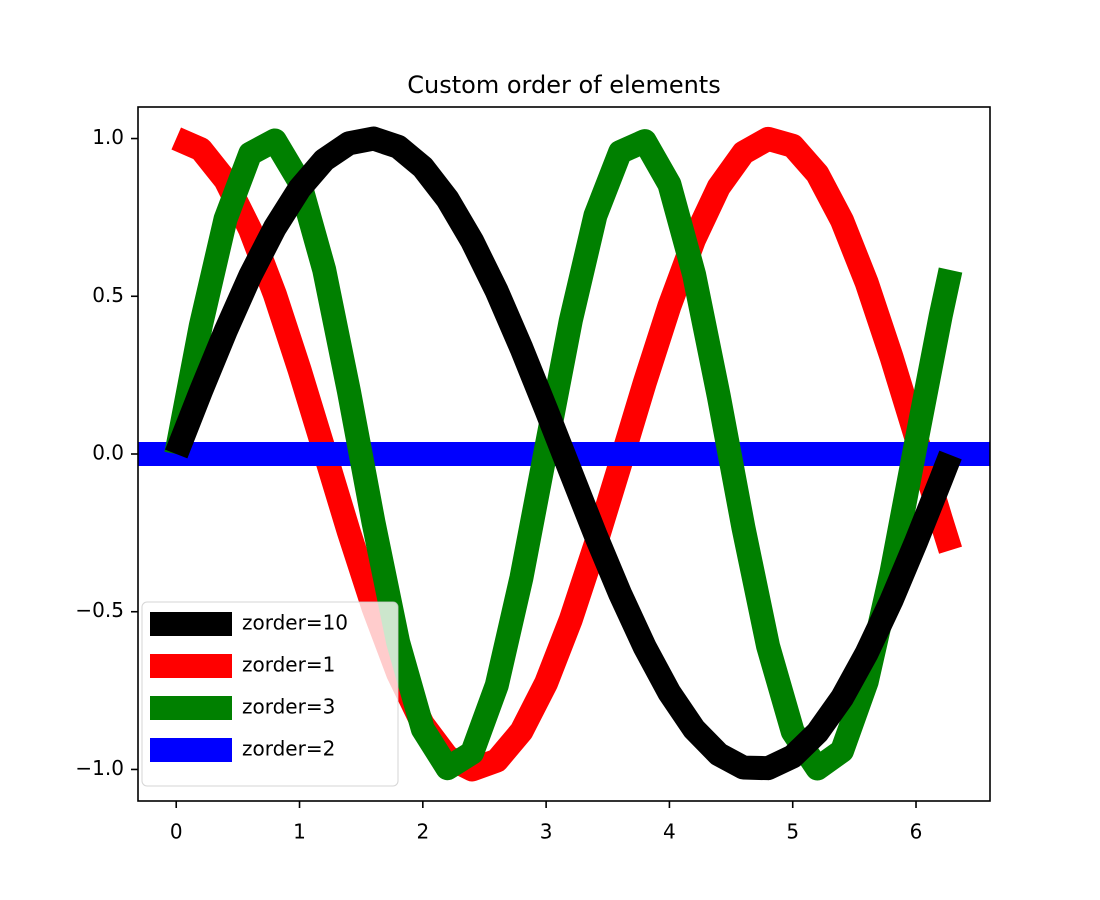 Image resolution: width=1100 pixels, height=900 pixels. What do you see at coordinates (99, 610) in the screenshot?
I see `y-tick-label: −0.5` at bounding box center [99, 610].